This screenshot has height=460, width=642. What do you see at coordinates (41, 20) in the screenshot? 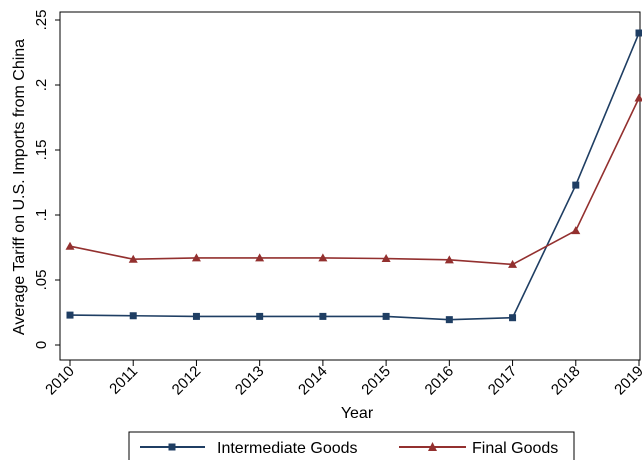
I see `y-tick-label: .25` at bounding box center [41, 20].